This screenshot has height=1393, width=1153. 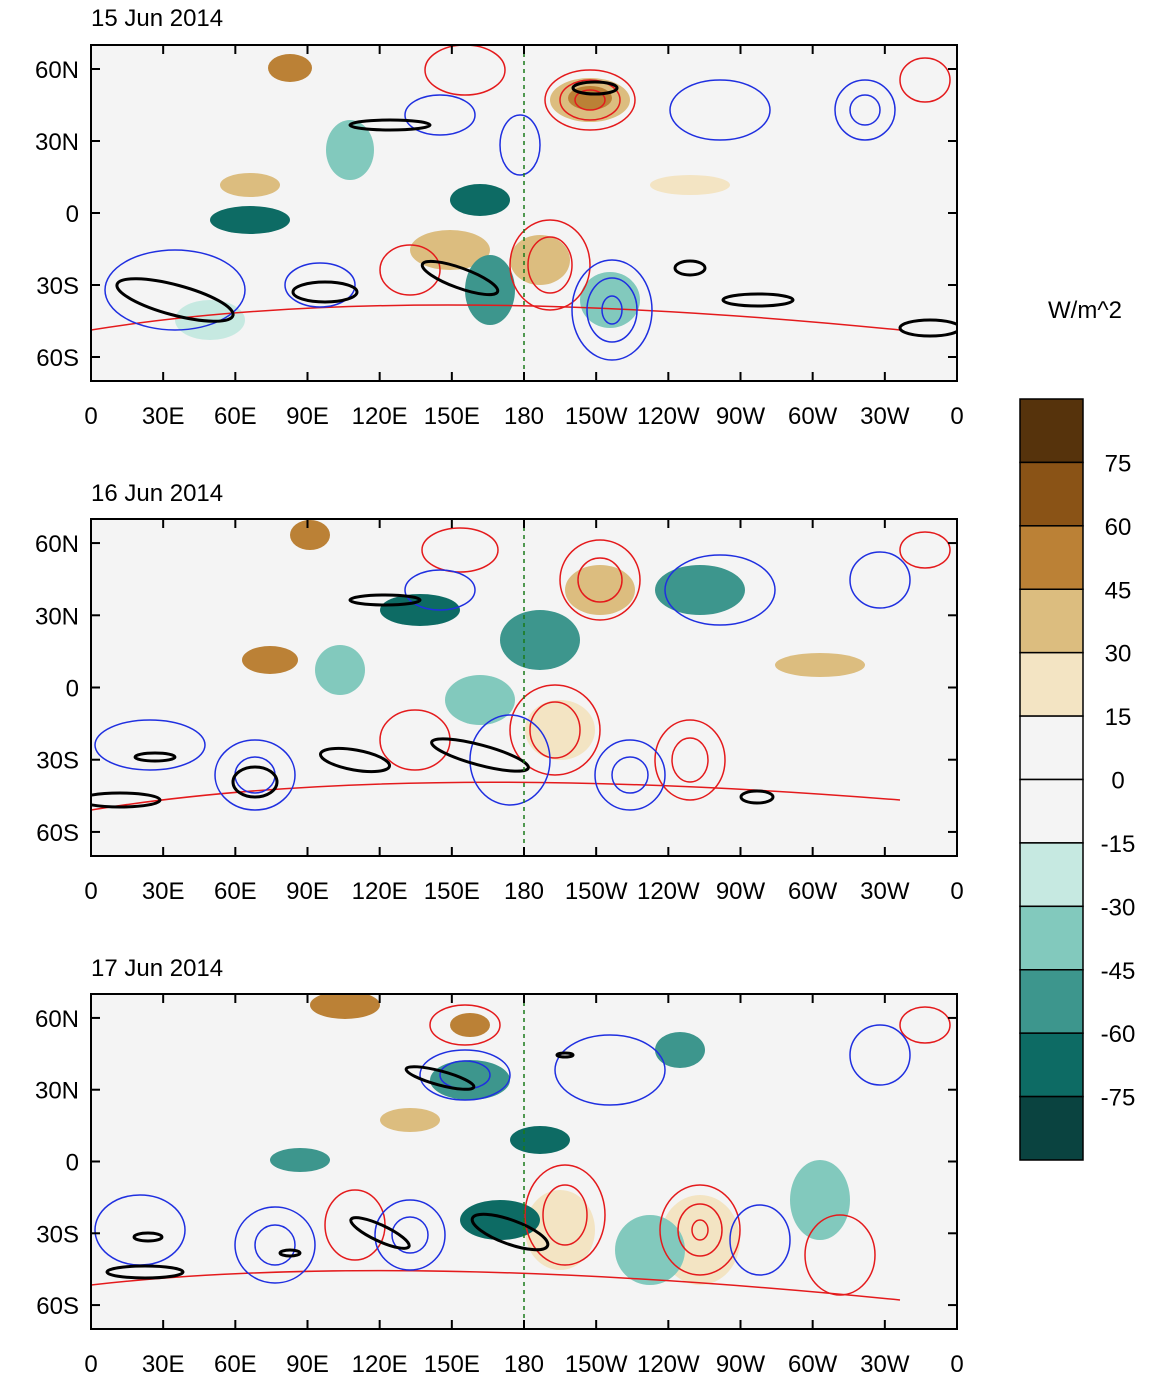 I want to click on colorbar-label: -60, so click(x=1118, y=1034).